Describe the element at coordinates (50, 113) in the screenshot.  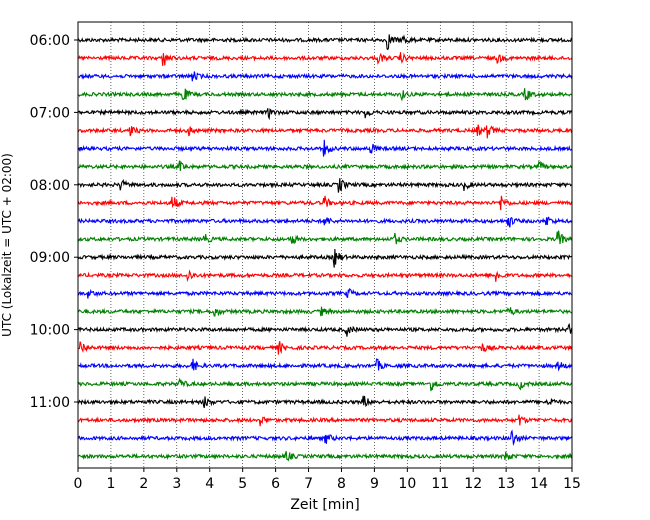
I see `y-tick-label: 07:00` at that location.